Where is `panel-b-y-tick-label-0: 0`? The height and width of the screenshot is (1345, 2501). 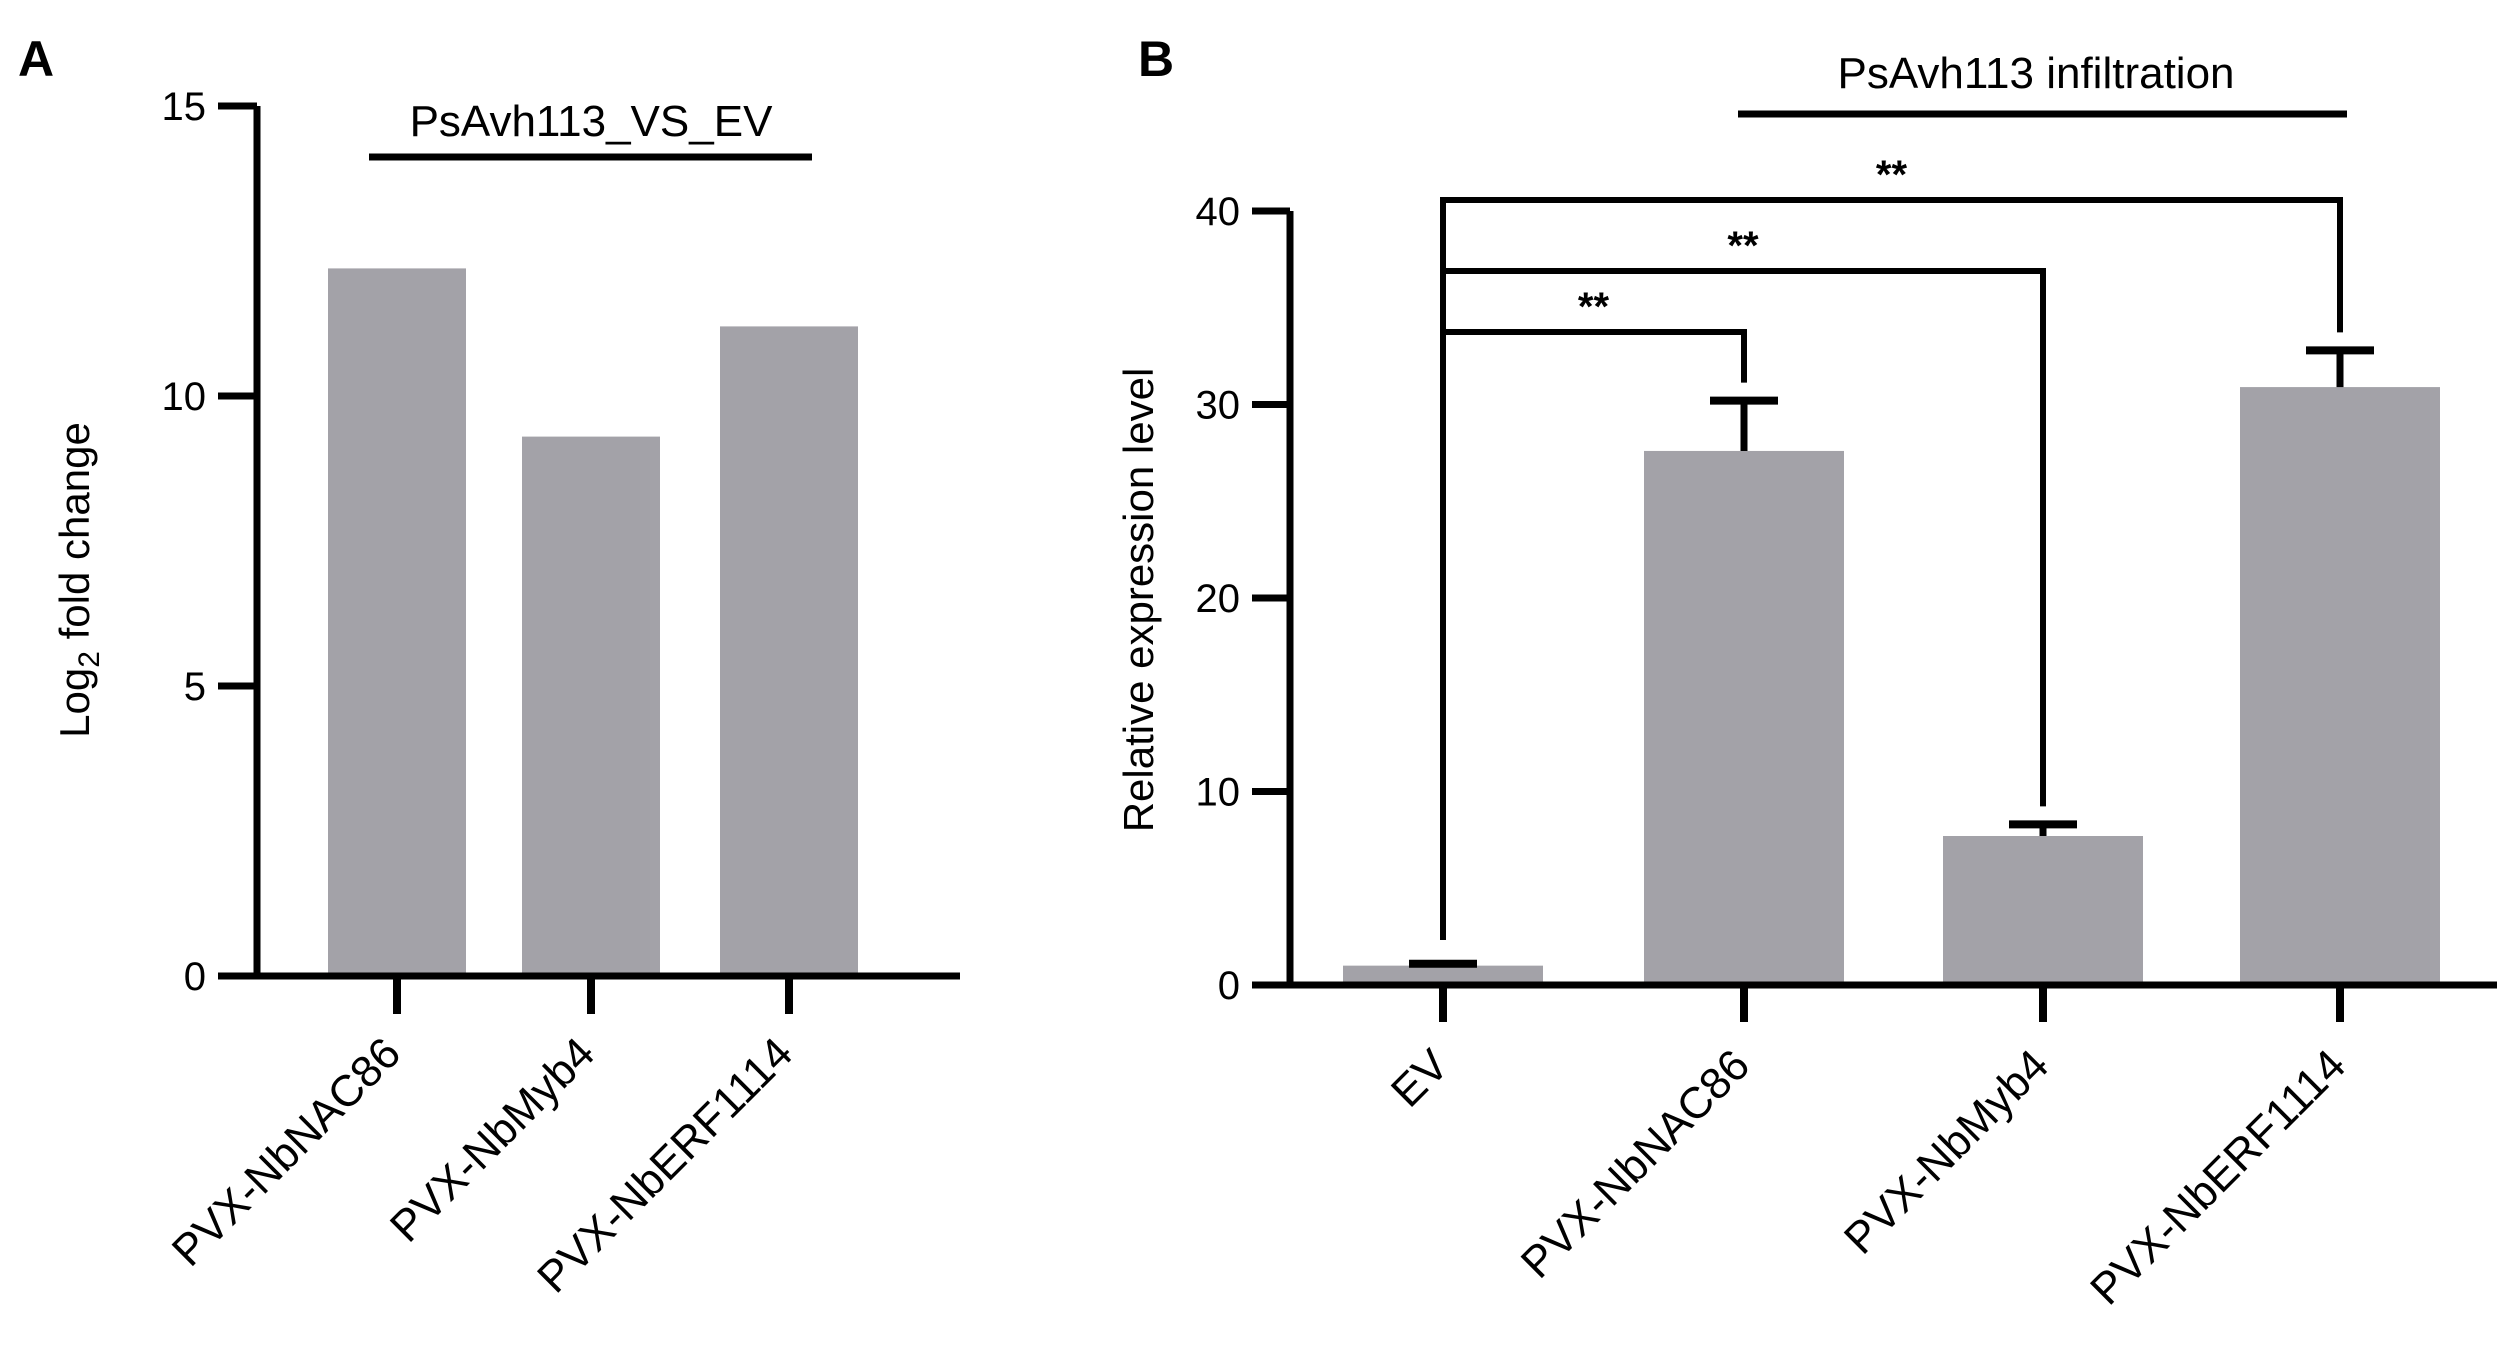 panel-b-y-tick-label-0: 0 is located at coordinates (1229, 986).